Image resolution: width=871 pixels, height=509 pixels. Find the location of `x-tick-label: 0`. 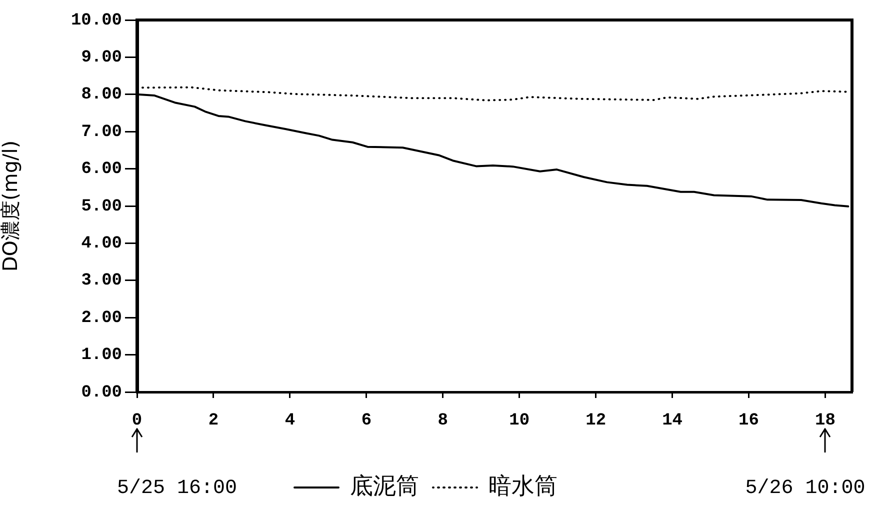

x-tick-label: 0 is located at coordinates (137, 420).